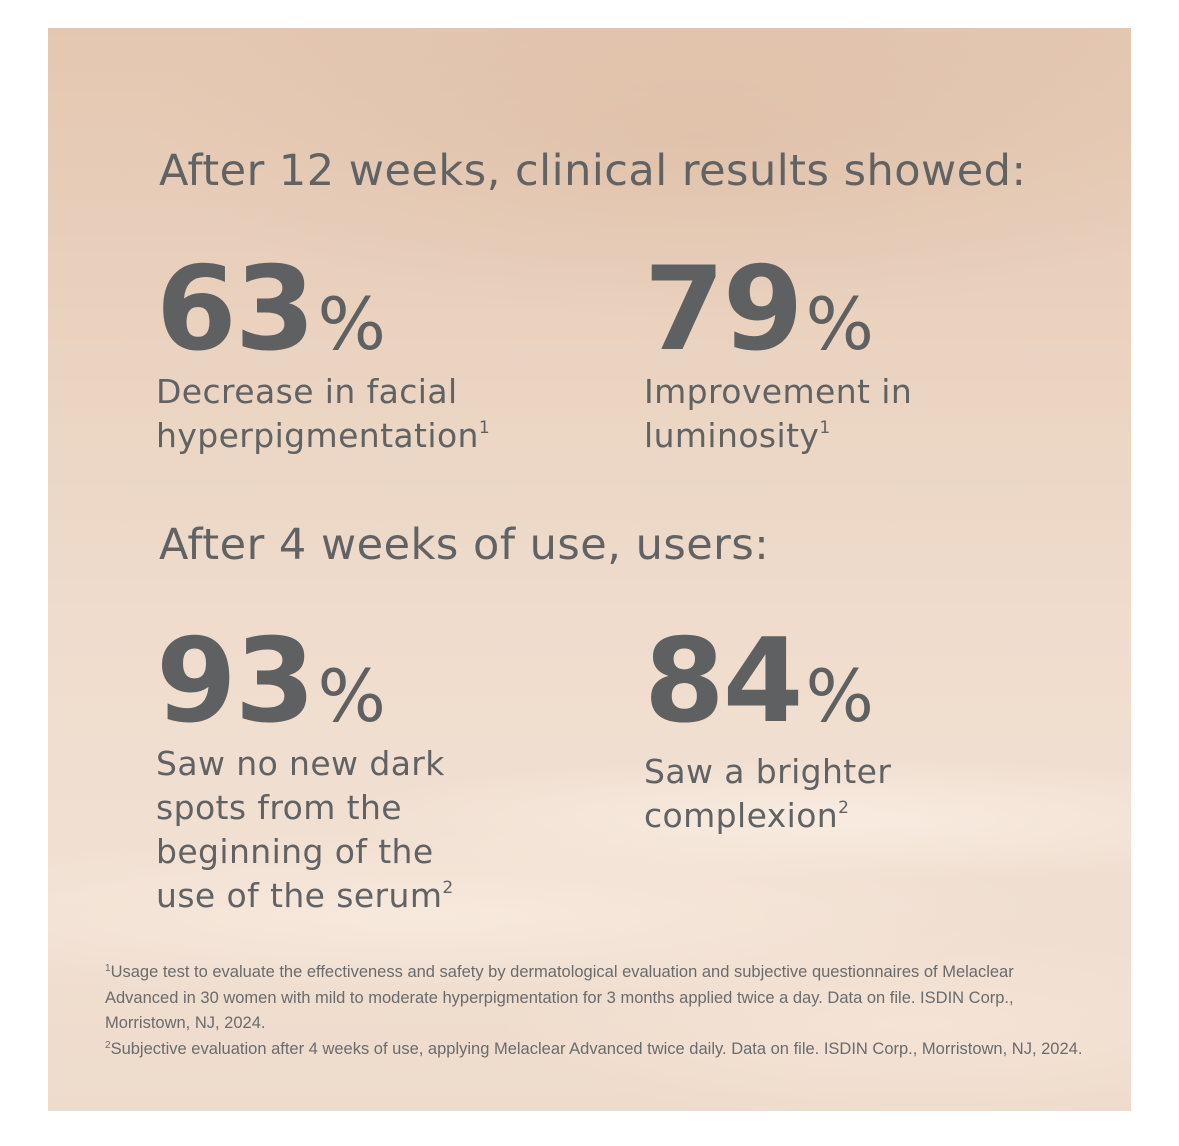 The width and height of the screenshot is (1179, 1146). I want to click on stat-label-line: spots from the, so click(279, 807).